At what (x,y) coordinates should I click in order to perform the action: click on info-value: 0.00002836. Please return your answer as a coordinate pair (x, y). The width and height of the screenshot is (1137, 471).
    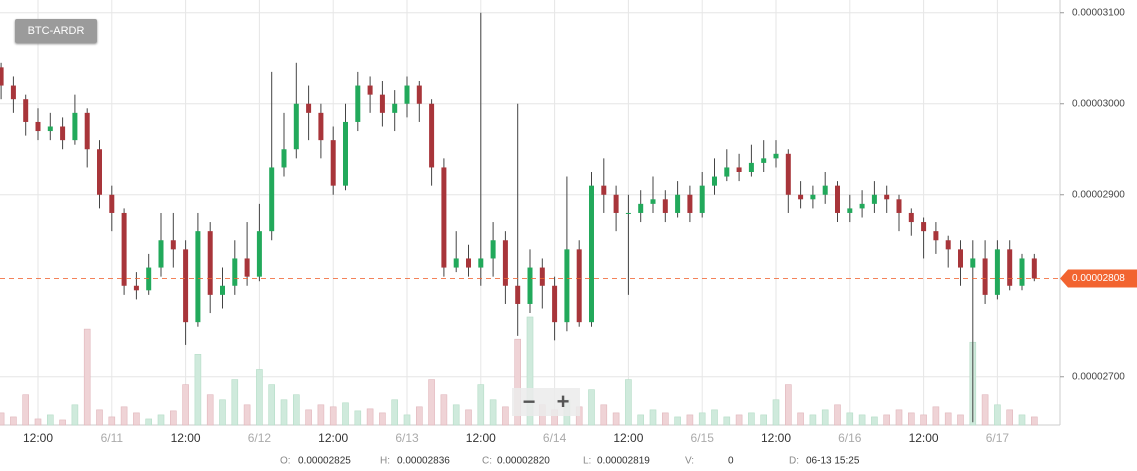
    Looking at the image, I should click on (423, 461).